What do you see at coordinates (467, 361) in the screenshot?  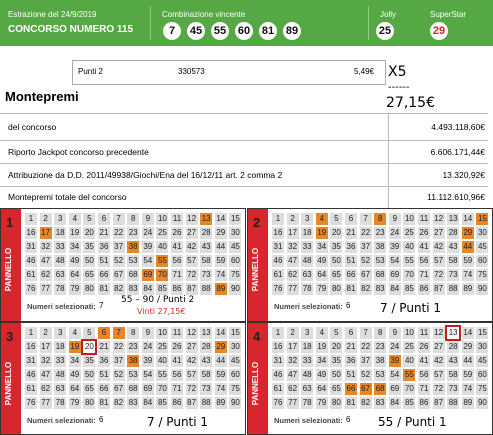 I see `number-cell: 44` at bounding box center [467, 361].